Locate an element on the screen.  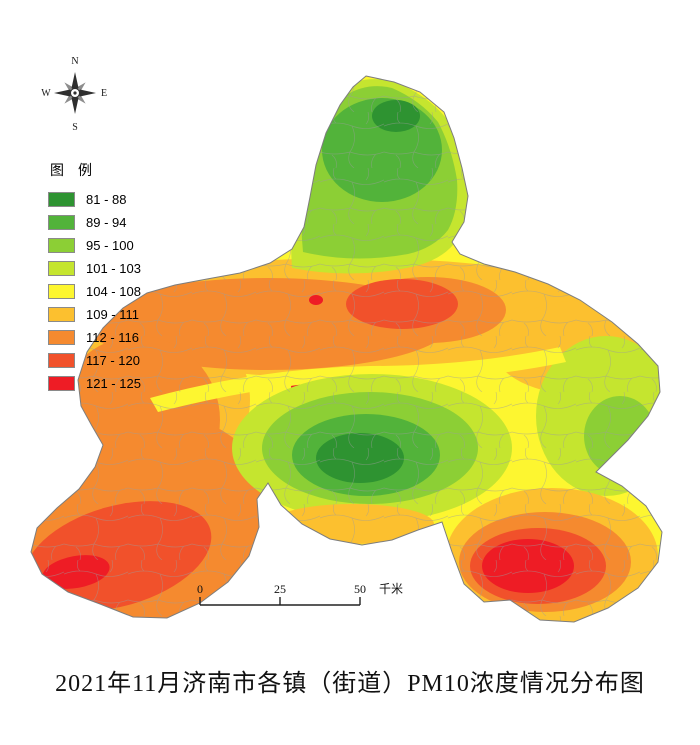
legend-item: 89 - 94 is located at coordinates (94, 222).